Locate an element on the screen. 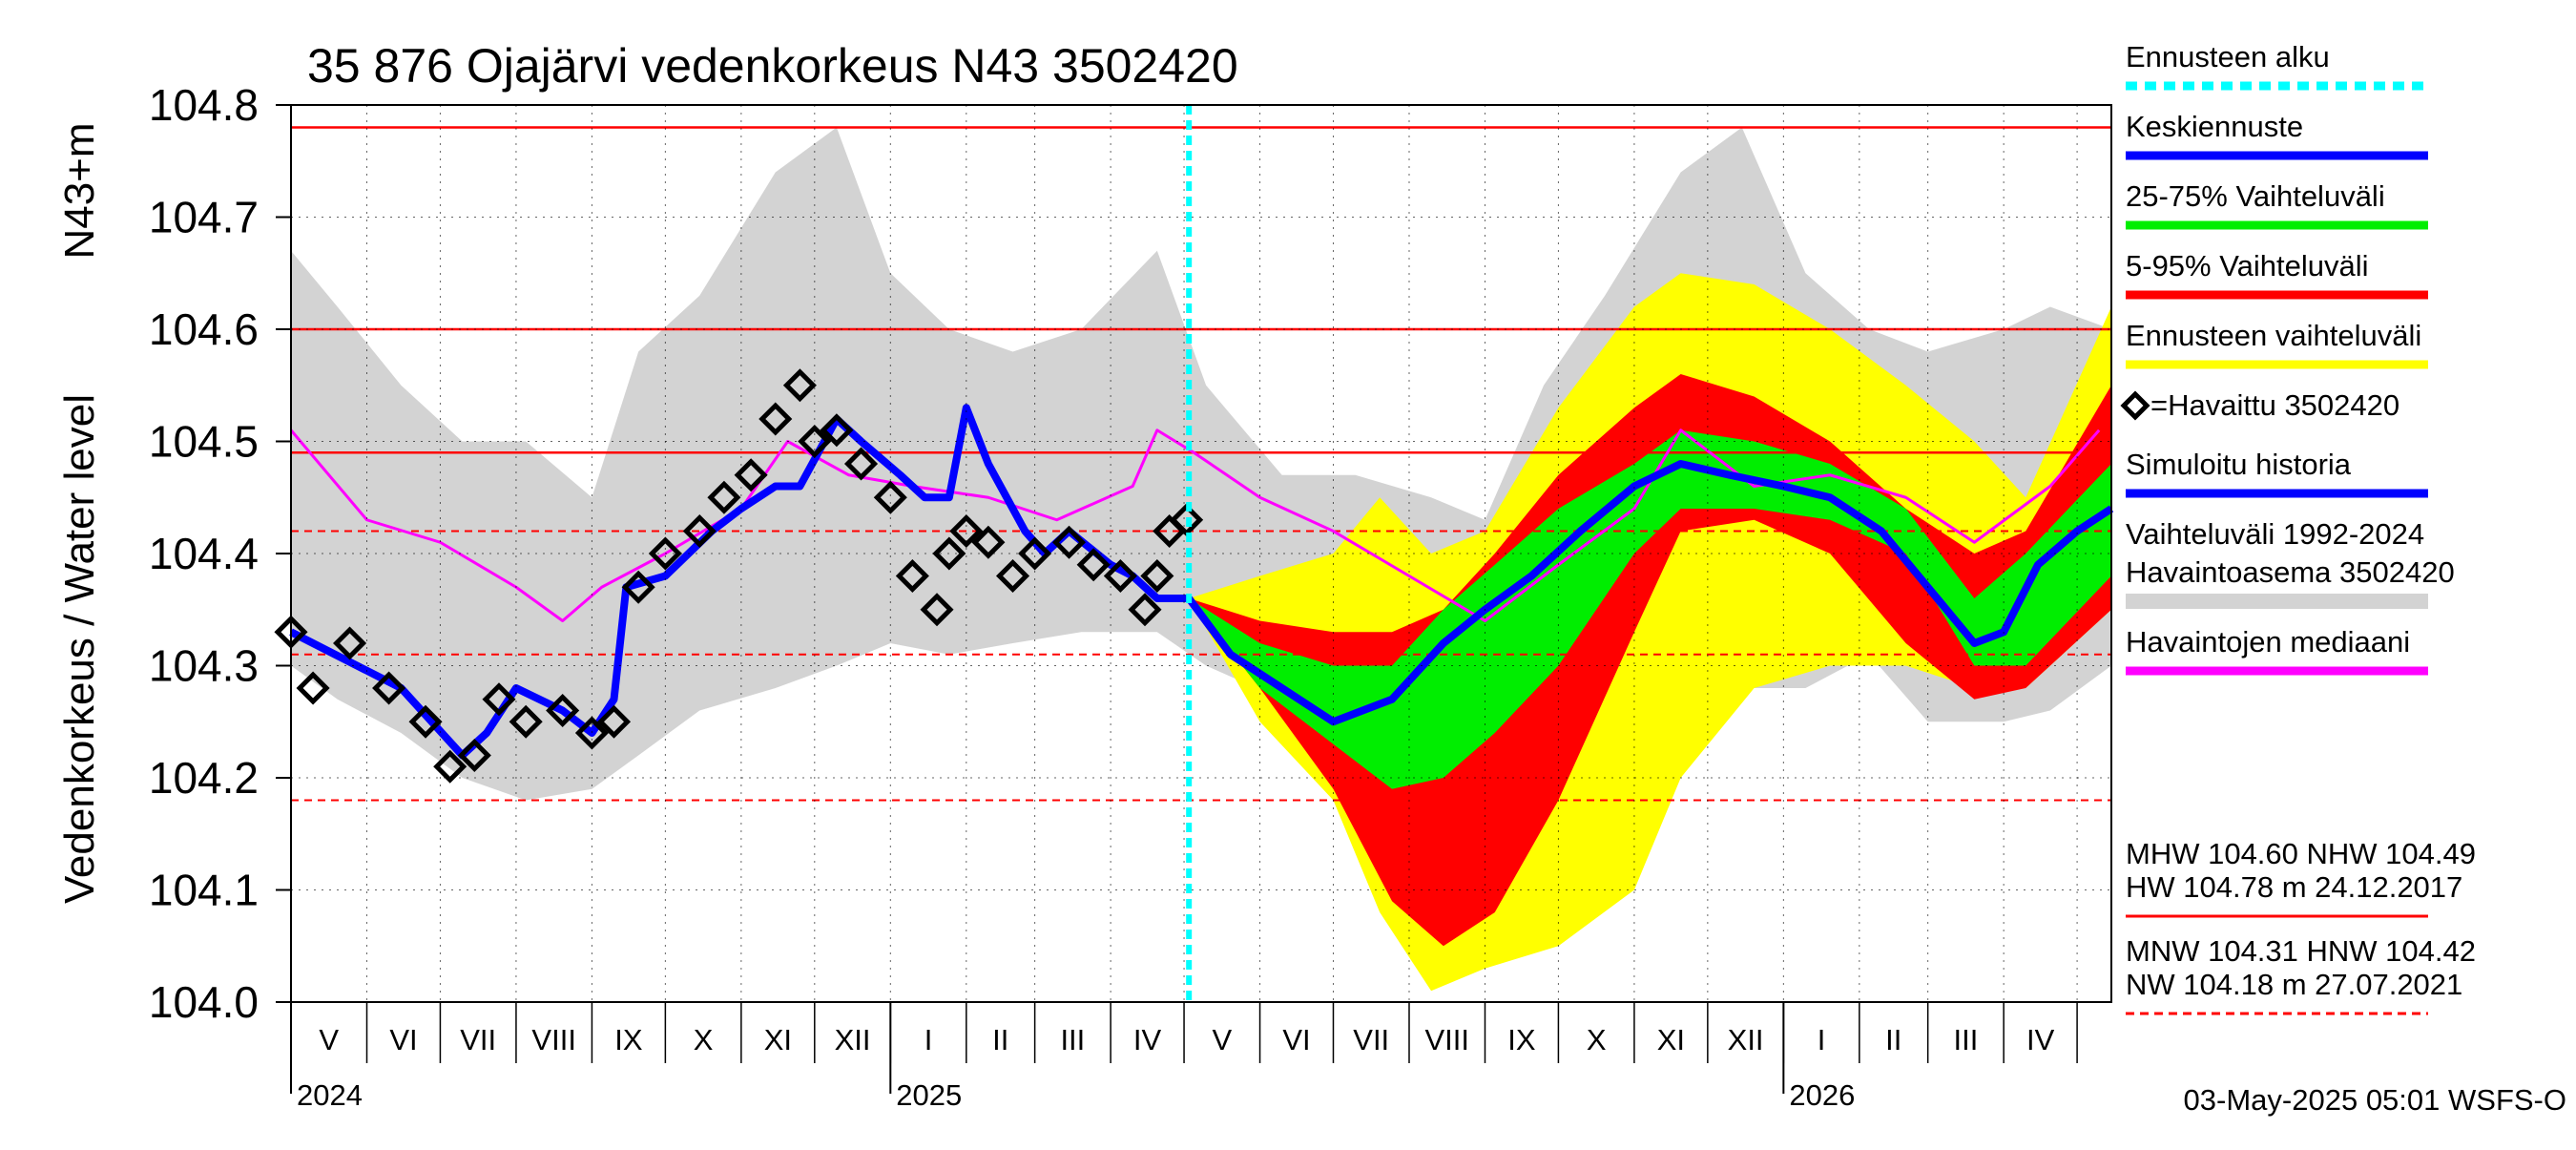 The height and width of the screenshot is (1150, 2576). y-tick-label: 104.6 is located at coordinates (204, 329).